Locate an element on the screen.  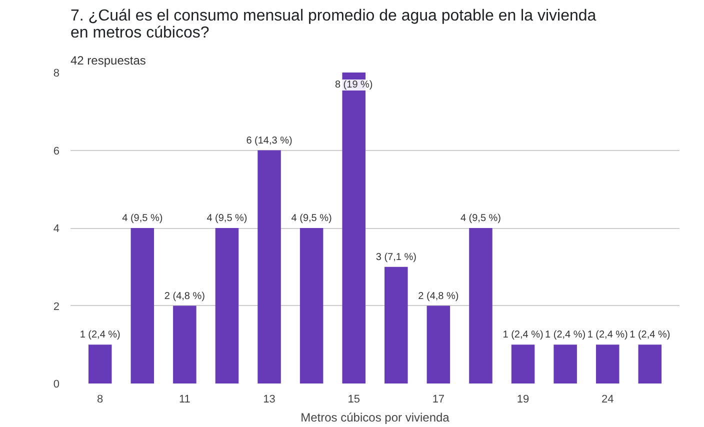
chart-title: 7. ¿Cuál es el consumo mensual promedio de agua potable en la vivienda en metros cúbicos? is located at coordinates (333, 25).